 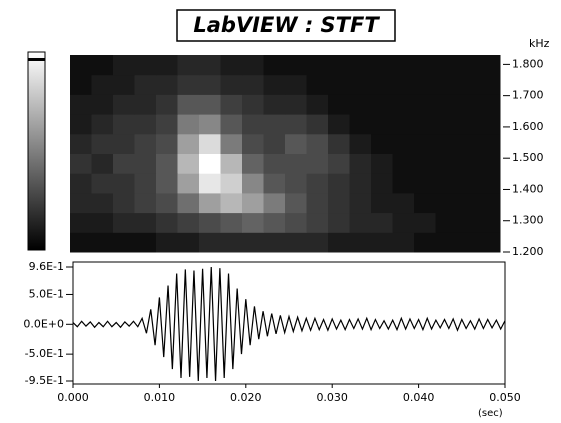 What do you see at coordinates (528, 126) in the screenshot?
I see `y-tick-label: 1.600` at bounding box center [528, 126].